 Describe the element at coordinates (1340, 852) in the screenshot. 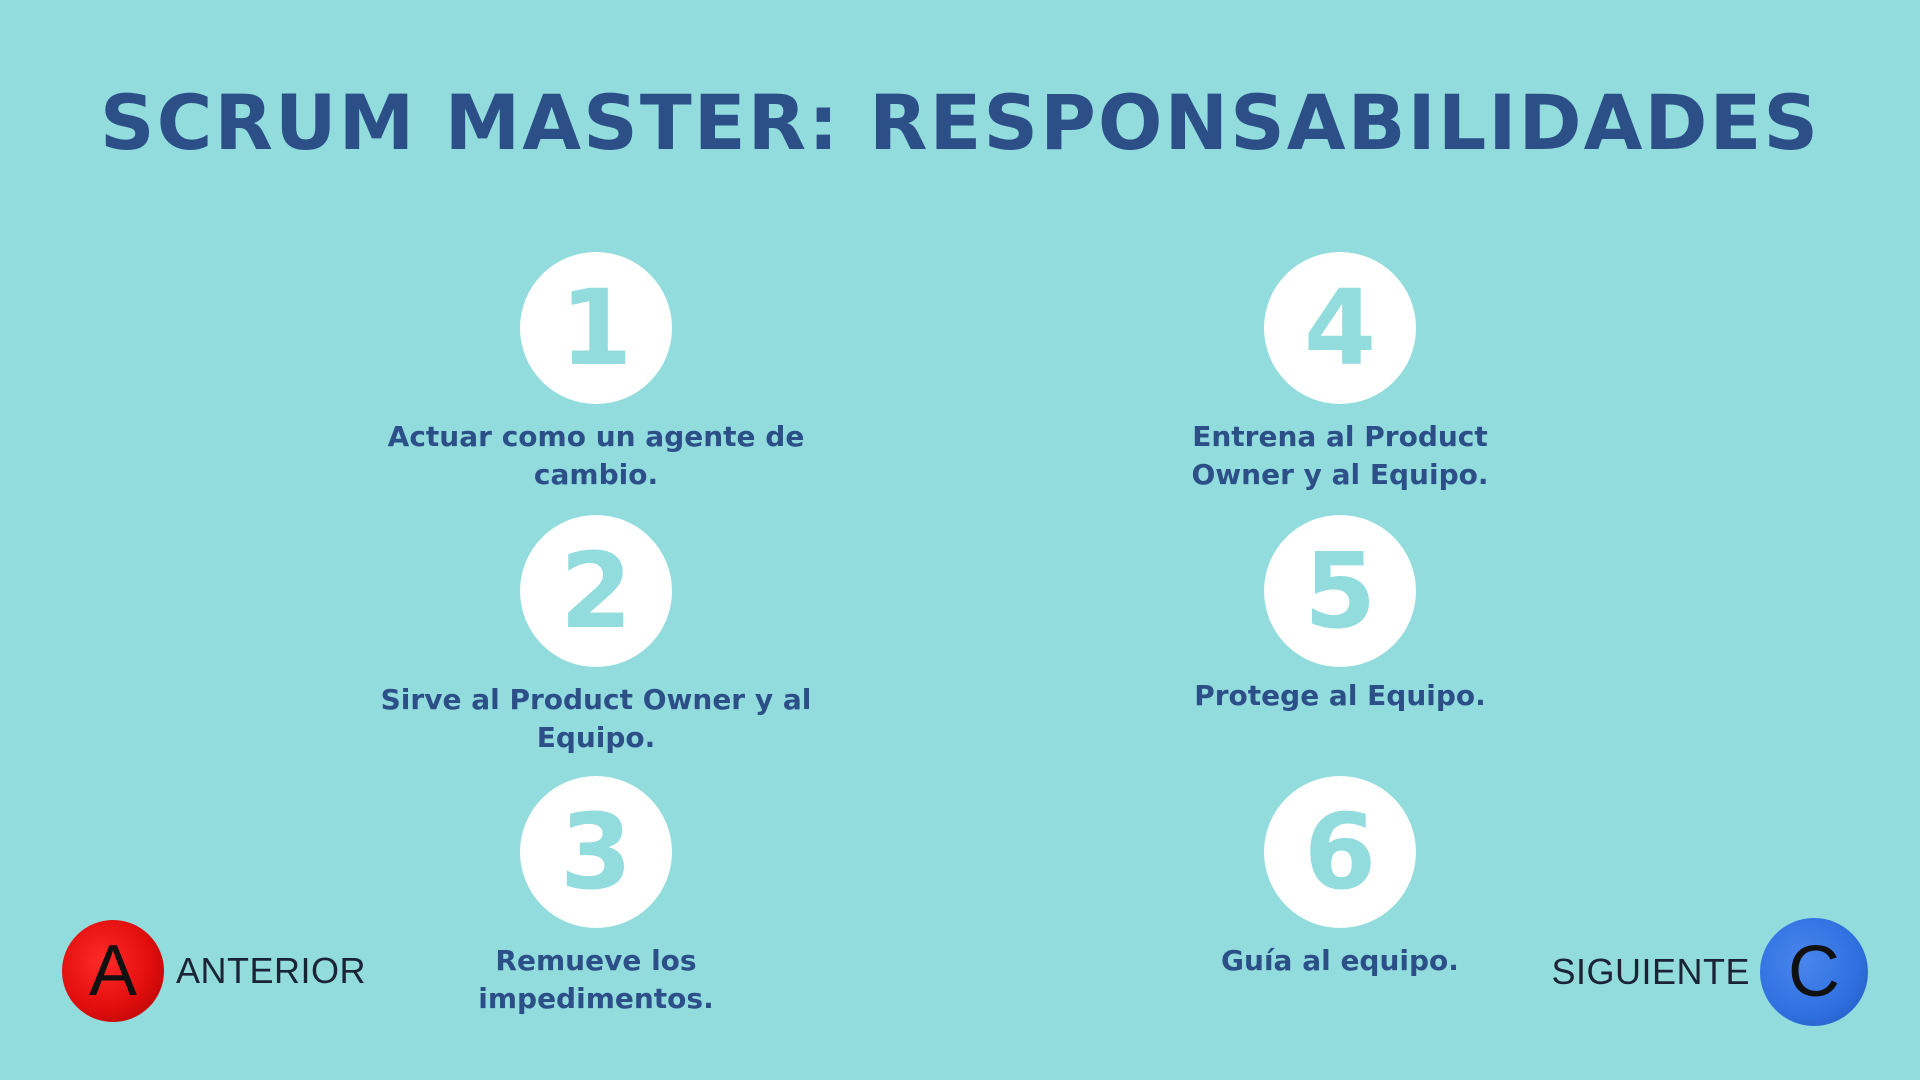

I see `number-circle-6: 6` at that location.